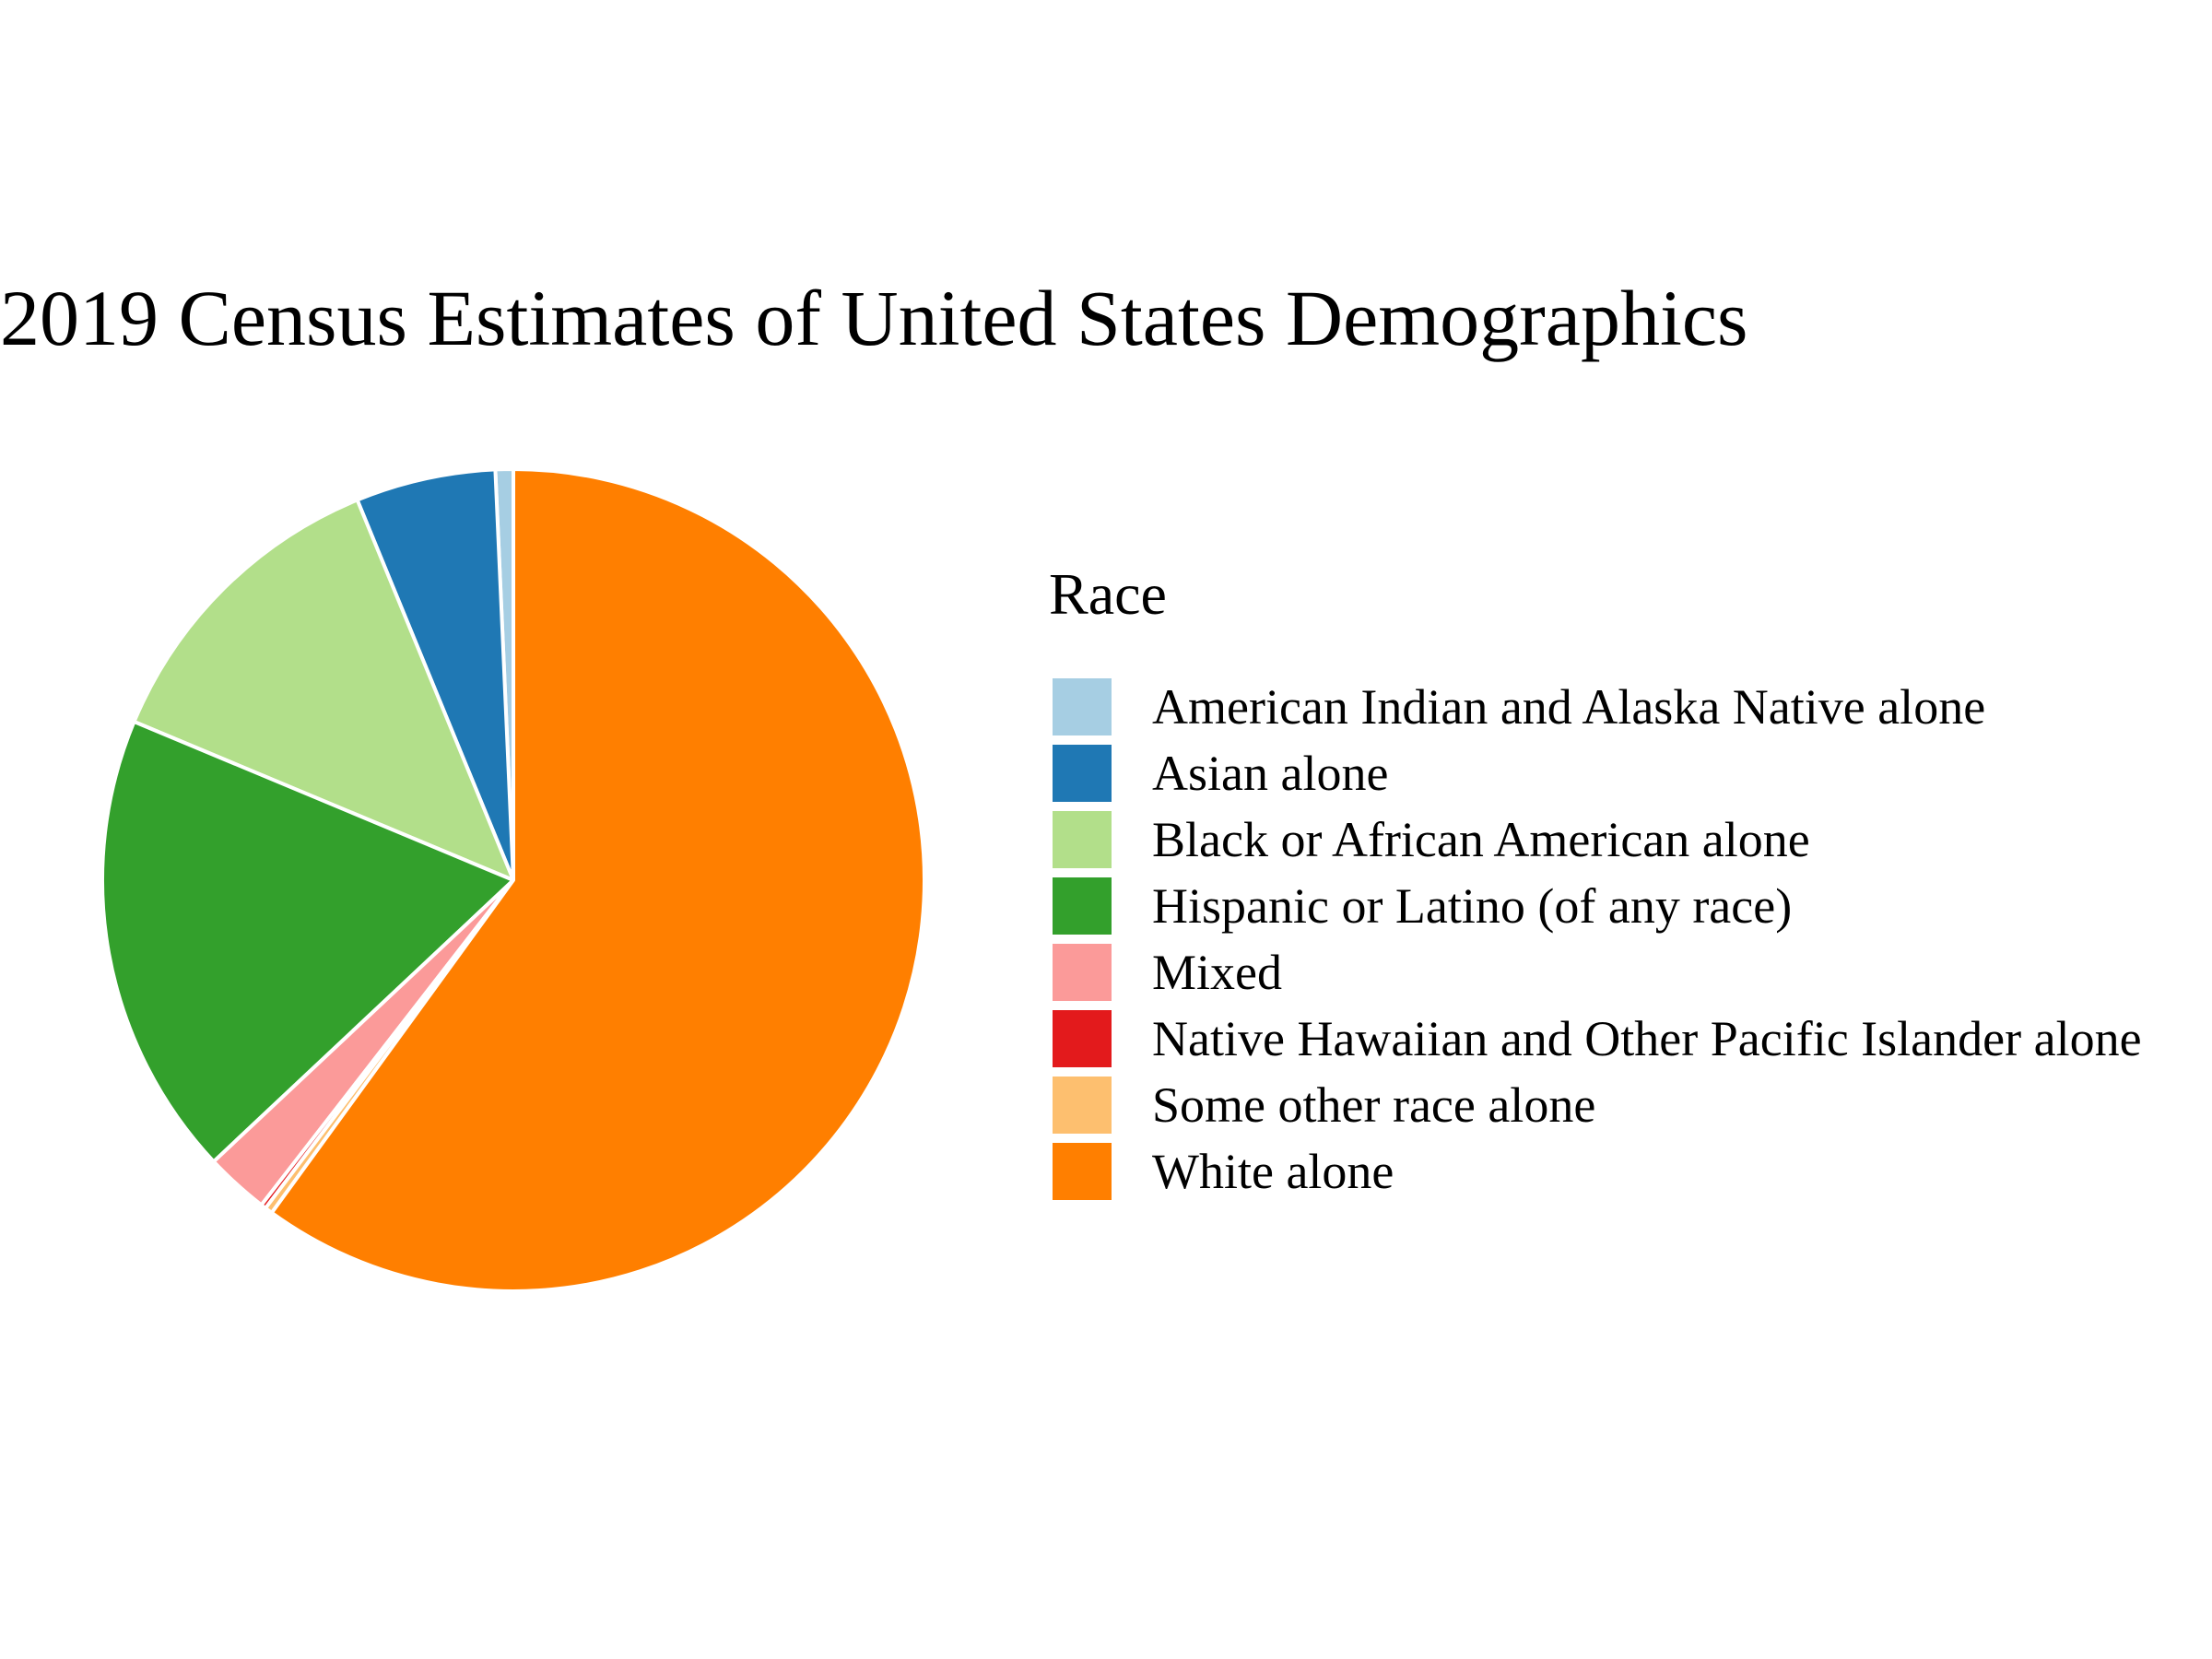 The height and width of the screenshot is (1659, 2212). I want to click on legend-item: Hispanic or Latino (of any race), so click(1595, 906).